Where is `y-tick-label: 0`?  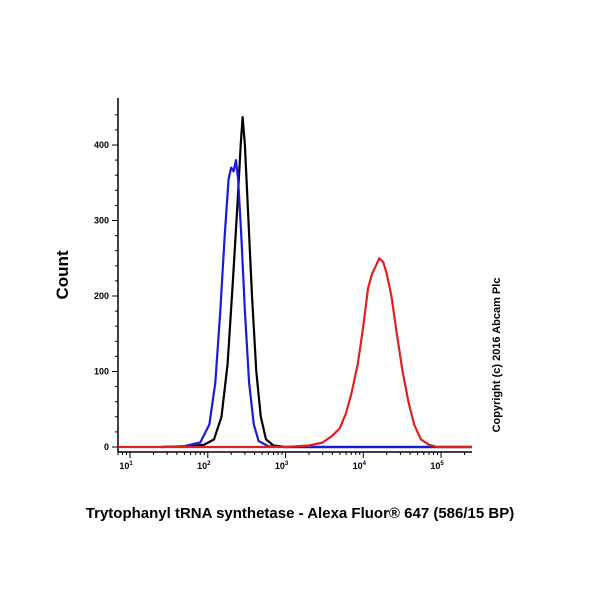 y-tick-label: 0 is located at coordinates (106, 447).